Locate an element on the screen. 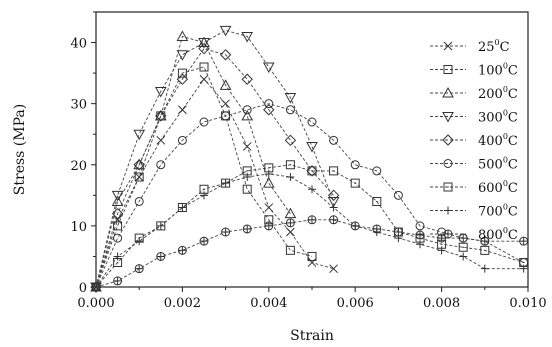  y-tick-label: 30 is located at coordinates (78, 105).